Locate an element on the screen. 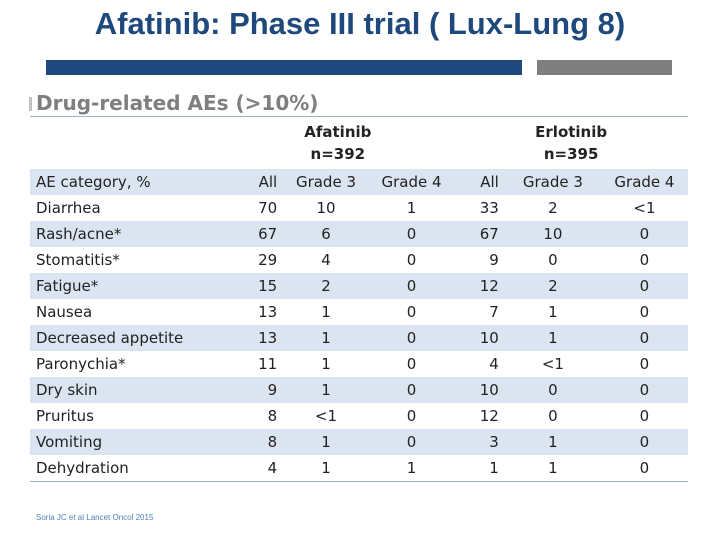 The width and height of the screenshot is (720, 540). afatinib-all-cell: 11 is located at coordinates (268, 364).